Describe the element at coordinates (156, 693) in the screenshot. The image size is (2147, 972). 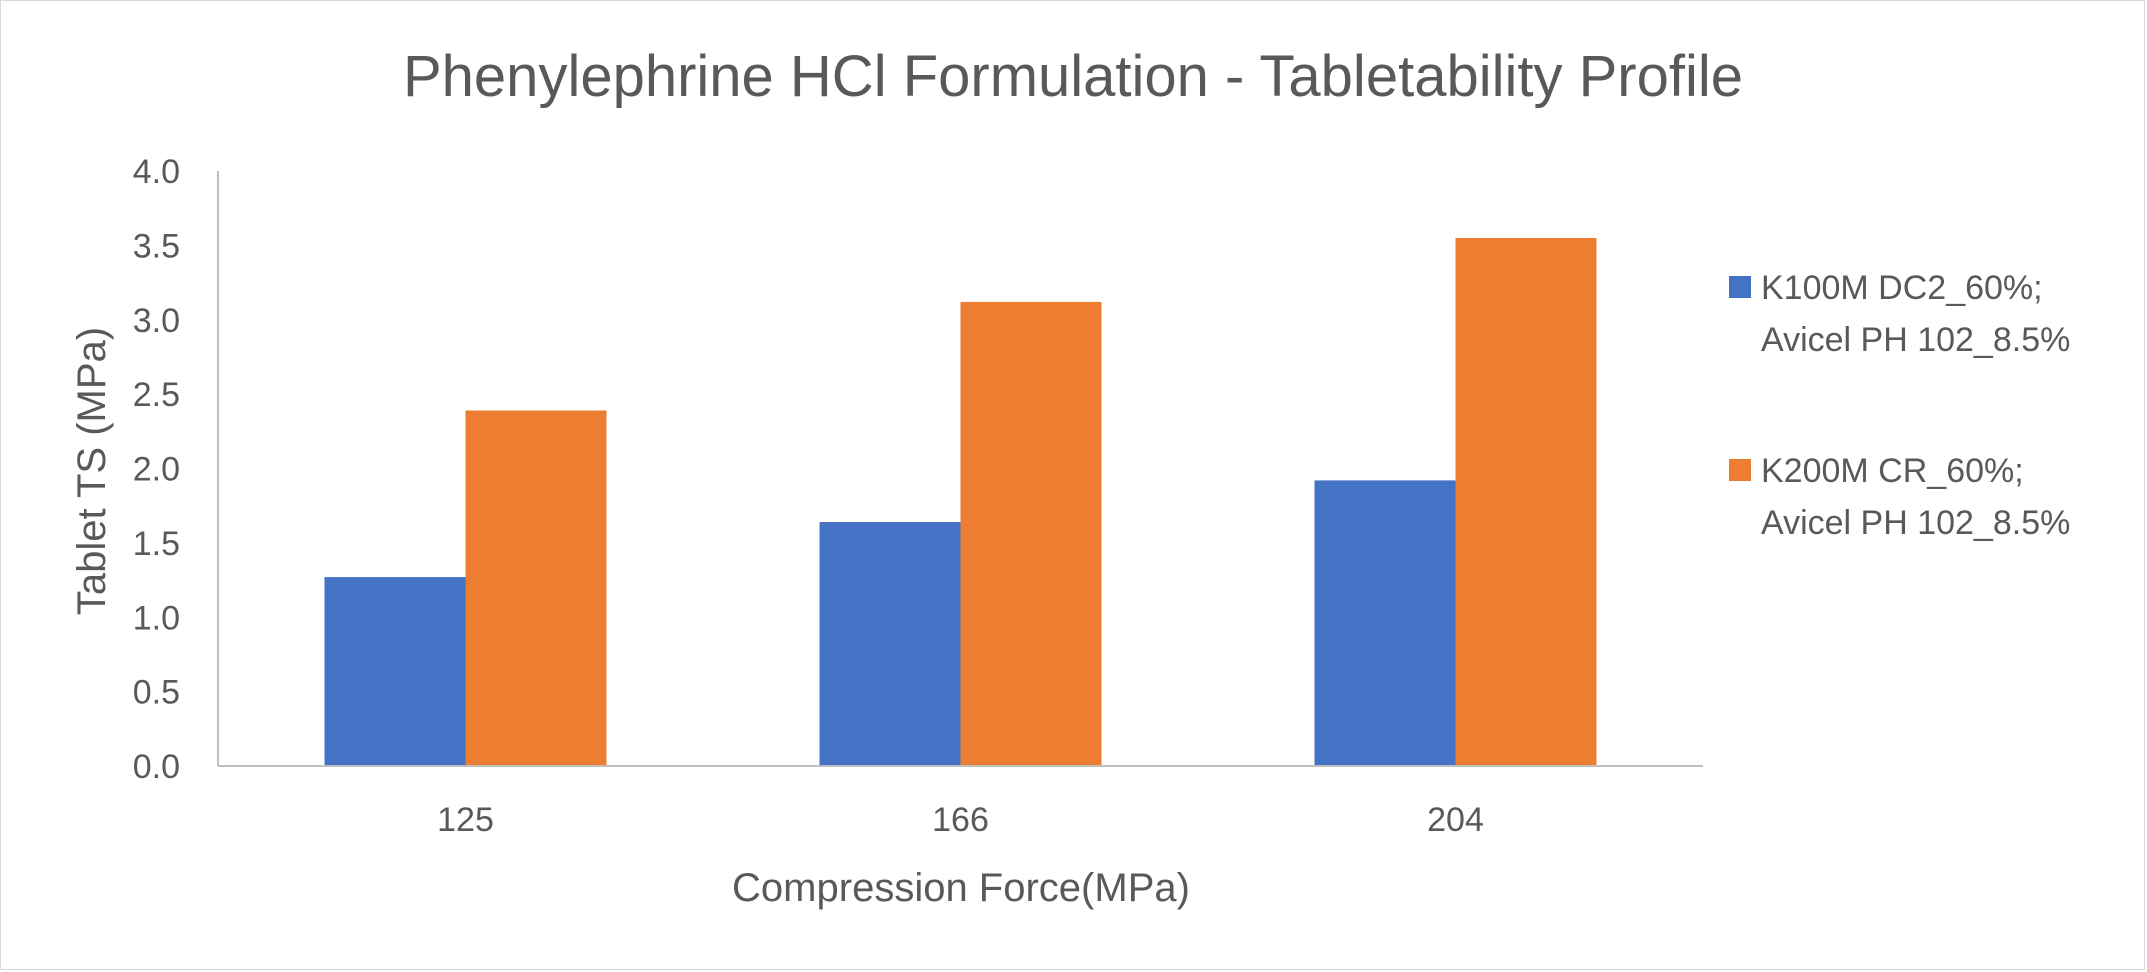
I see `y-tick-label: 0.5` at that location.